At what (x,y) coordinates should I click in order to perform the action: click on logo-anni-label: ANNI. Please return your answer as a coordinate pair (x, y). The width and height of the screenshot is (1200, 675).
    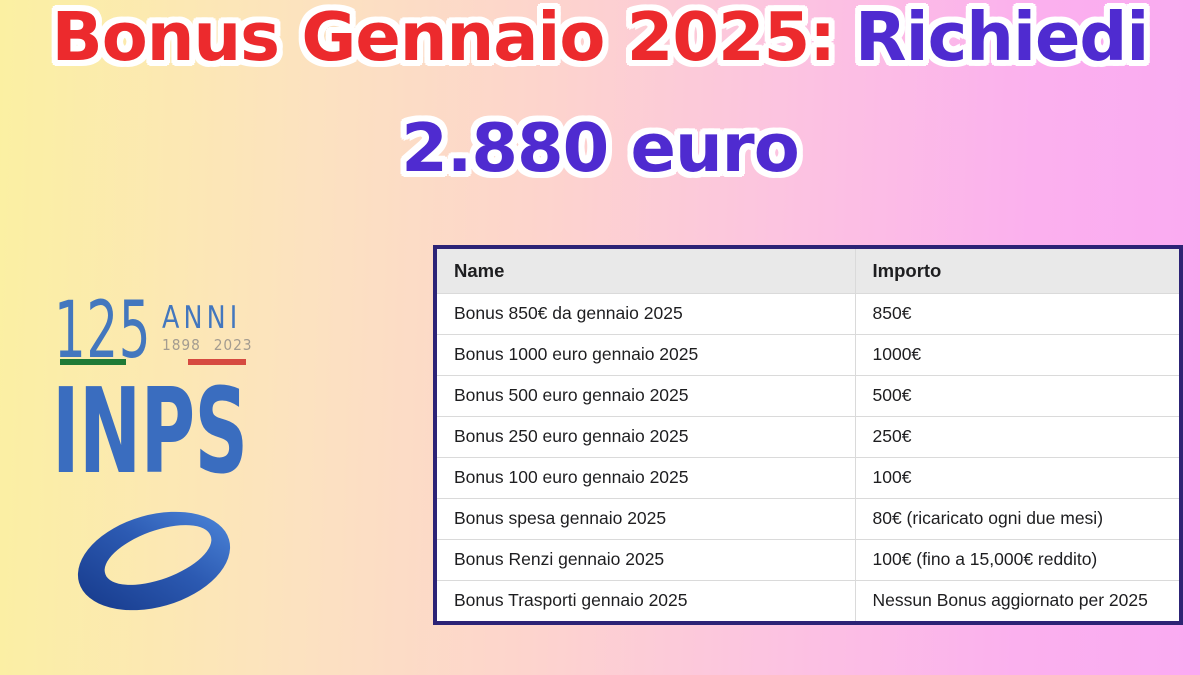
    Looking at the image, I should click on (202, 318).